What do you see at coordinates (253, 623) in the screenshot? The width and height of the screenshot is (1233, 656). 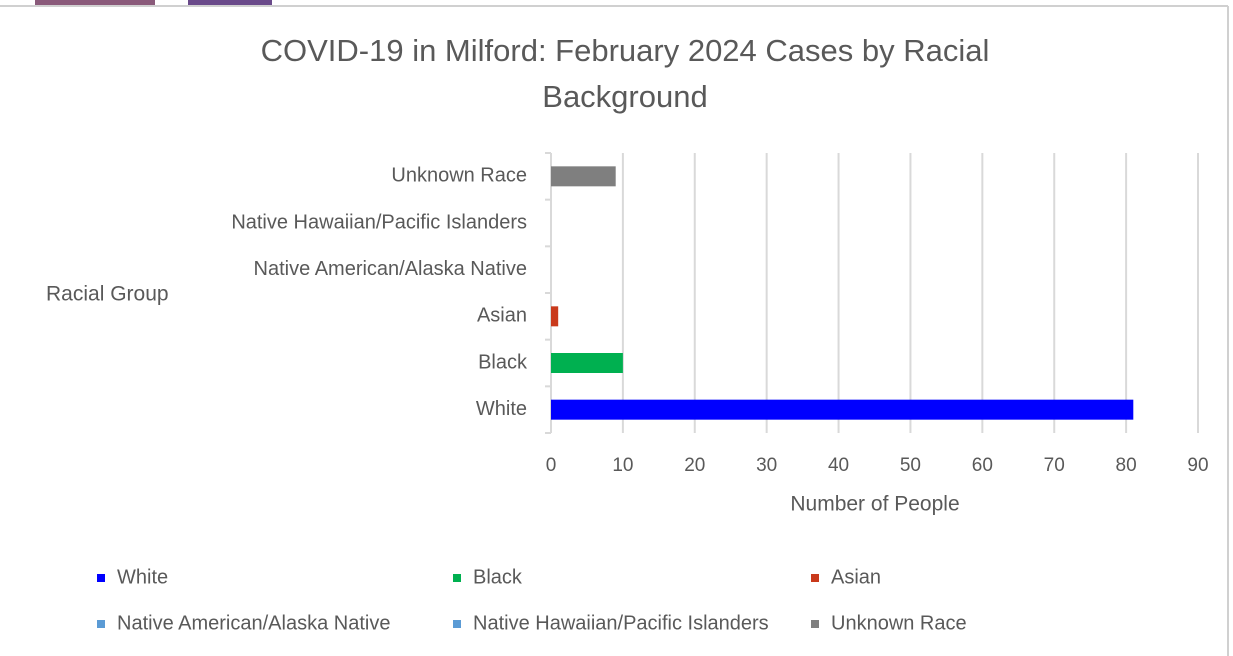 I see `legend-label: Native American/Alaska Native` at bounding box center [253, 623].